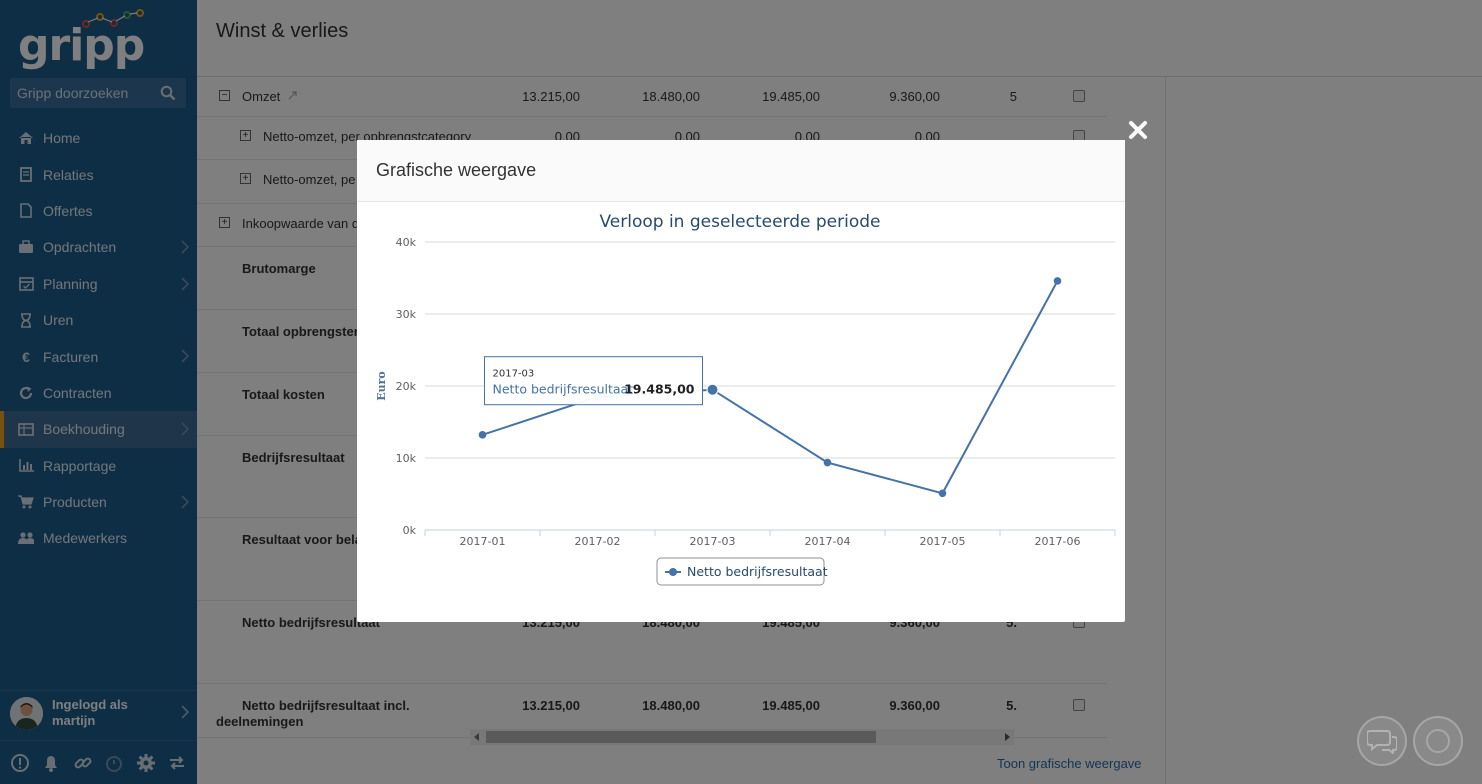  What do you see at coordinates (713, 541) in the screenshot?
I see `x-tick-label: 2017-03` at bounding box center [713, 541].